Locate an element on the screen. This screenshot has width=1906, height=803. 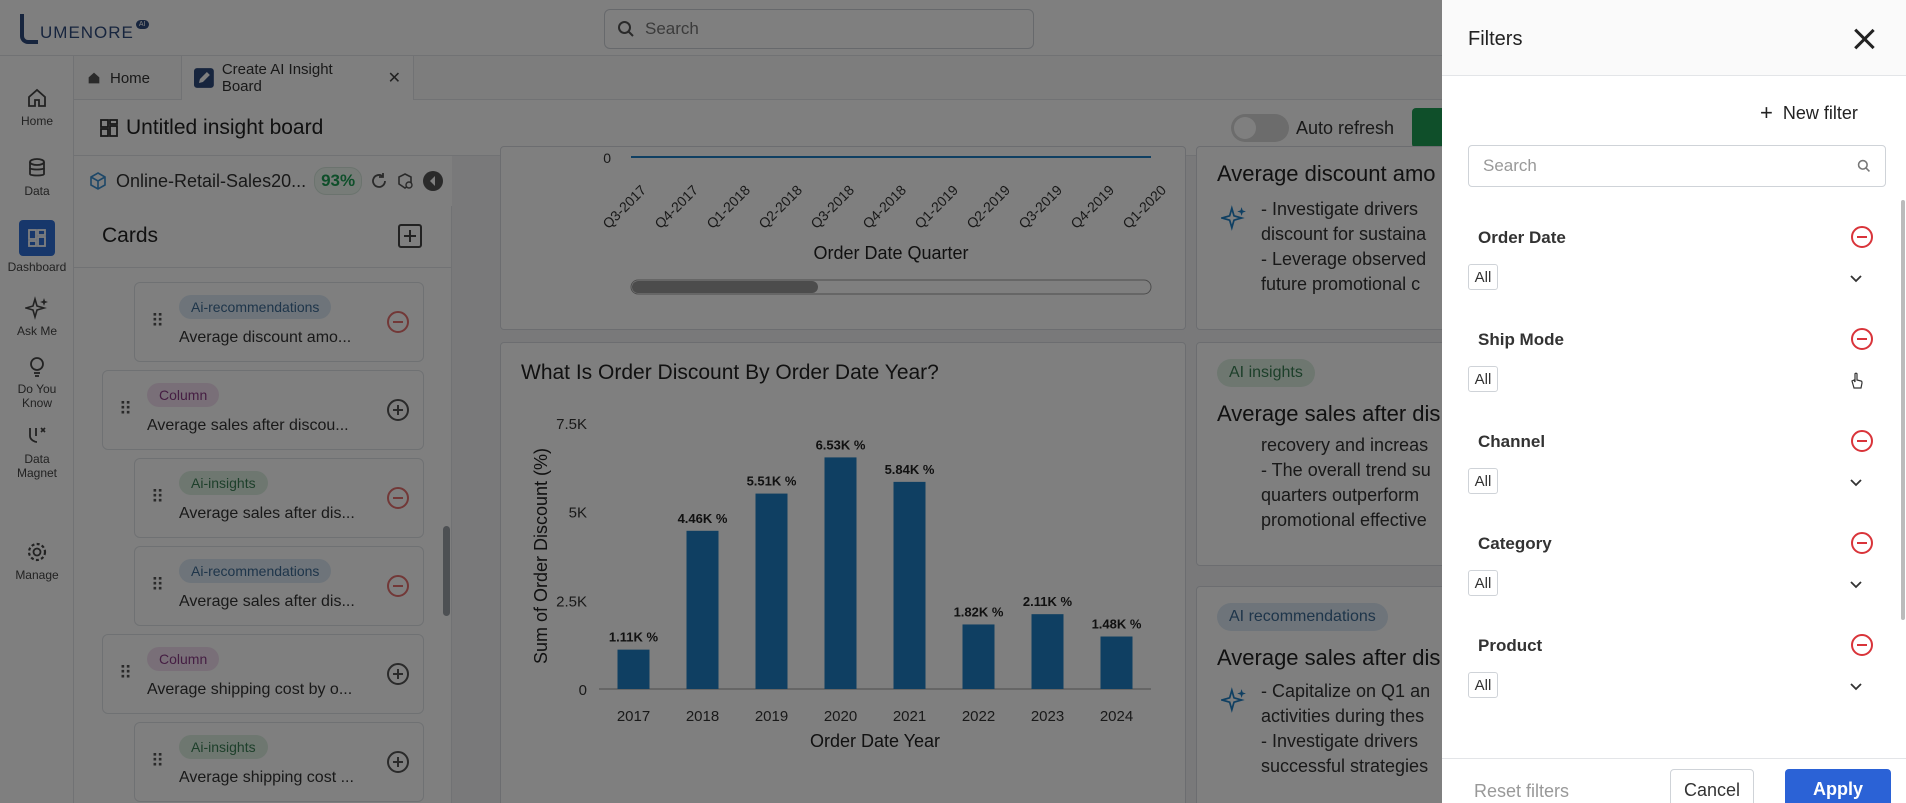
new-filter-button: + New filter is located at coordinates (1809, 113).